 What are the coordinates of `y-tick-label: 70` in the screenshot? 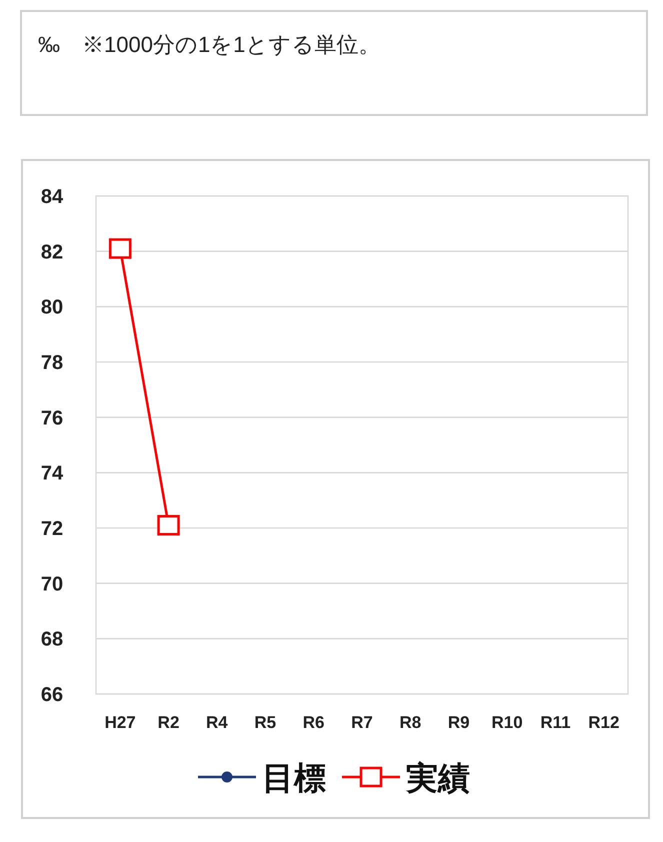 It's located at (52, 584).